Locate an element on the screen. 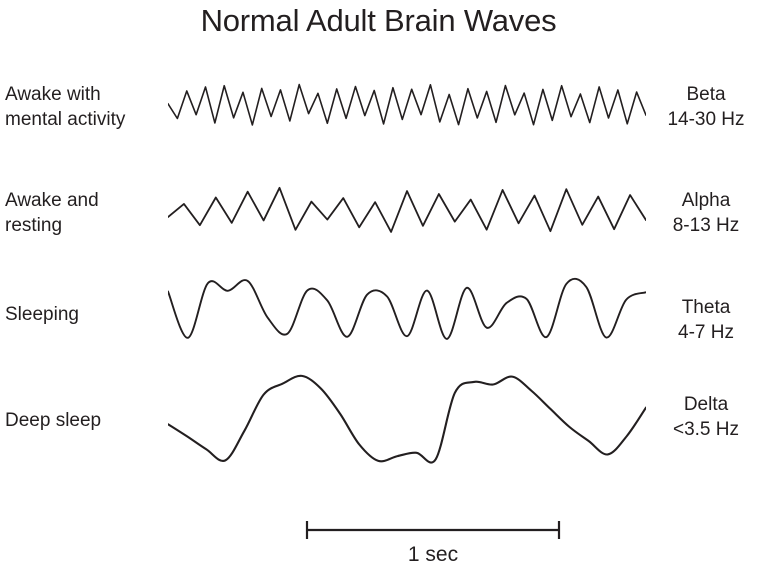 The width and height of the screenshot is (757, 572). band-name: Theta is located at coordinates (706, 307).